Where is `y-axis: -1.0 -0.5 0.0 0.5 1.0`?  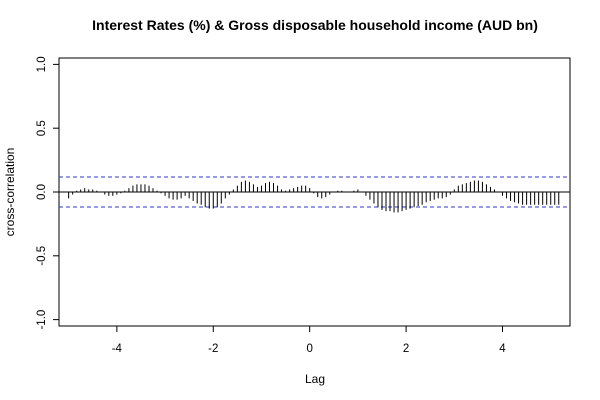
y-axis: -1.0 -0.5 0.0 0.5 1.0 is located at coordinates (47, 193).